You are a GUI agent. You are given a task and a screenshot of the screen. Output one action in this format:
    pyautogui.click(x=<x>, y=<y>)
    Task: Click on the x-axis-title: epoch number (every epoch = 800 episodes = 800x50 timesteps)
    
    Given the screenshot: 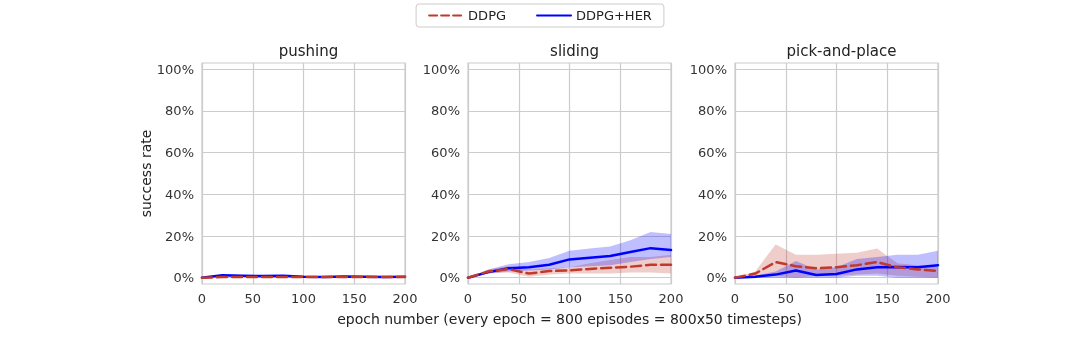 What is the action you would take?
    pyautogui.click(x=569, y=319)
    